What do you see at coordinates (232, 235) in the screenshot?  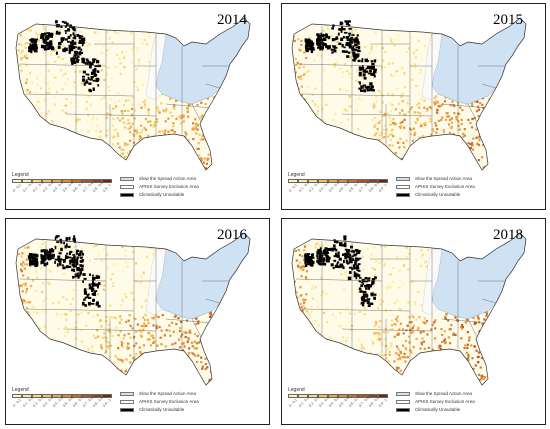 I see `year-label: 2016` at bounding box center [232, 235].